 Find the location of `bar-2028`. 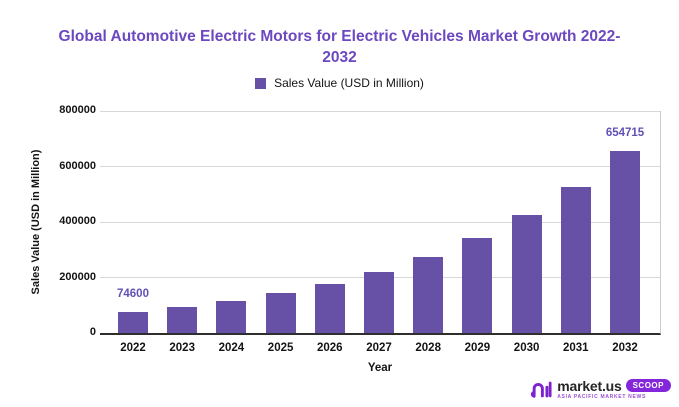

bar-2028 is located at coordinates (428, 294).